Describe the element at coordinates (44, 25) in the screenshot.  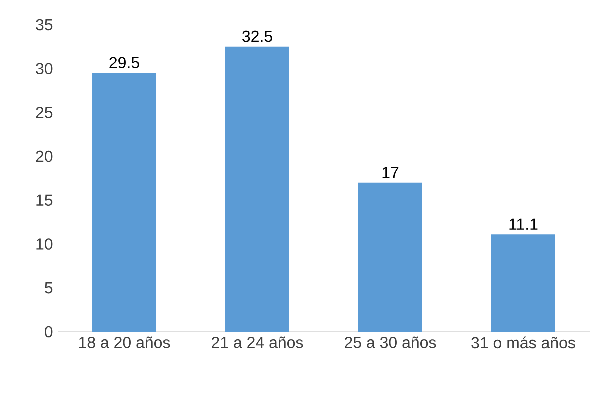
I see `y-tick-label: 35` at that location.